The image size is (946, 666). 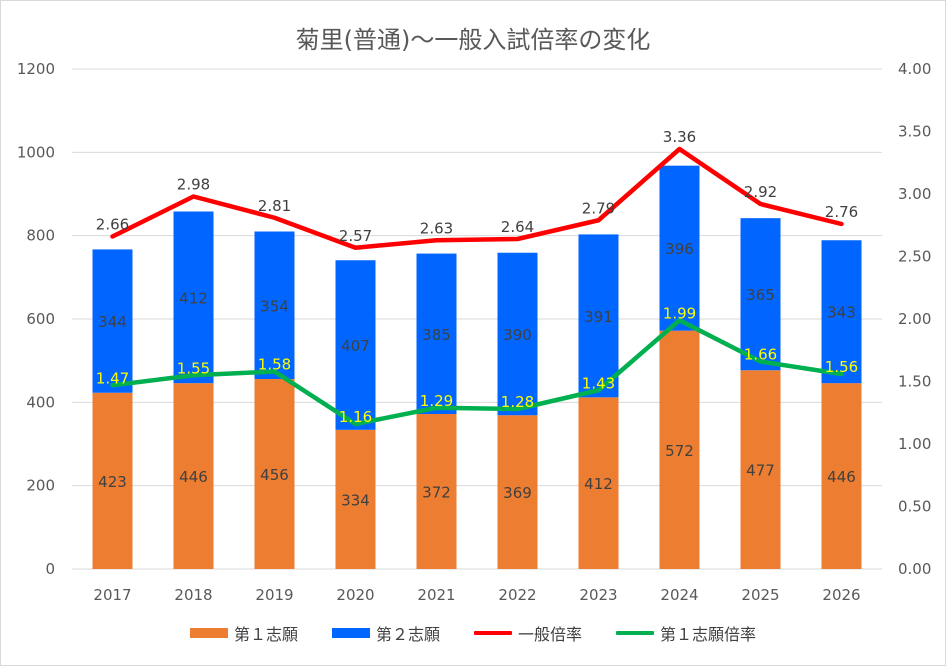 I want to click on y-tick-left: 1000, so click(x=36, y=152).